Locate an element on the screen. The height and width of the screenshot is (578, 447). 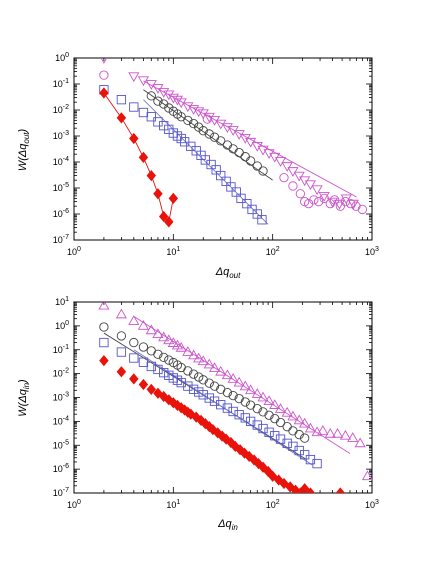
x-tick-label: 10¹ is located at coordinates (173, 251).